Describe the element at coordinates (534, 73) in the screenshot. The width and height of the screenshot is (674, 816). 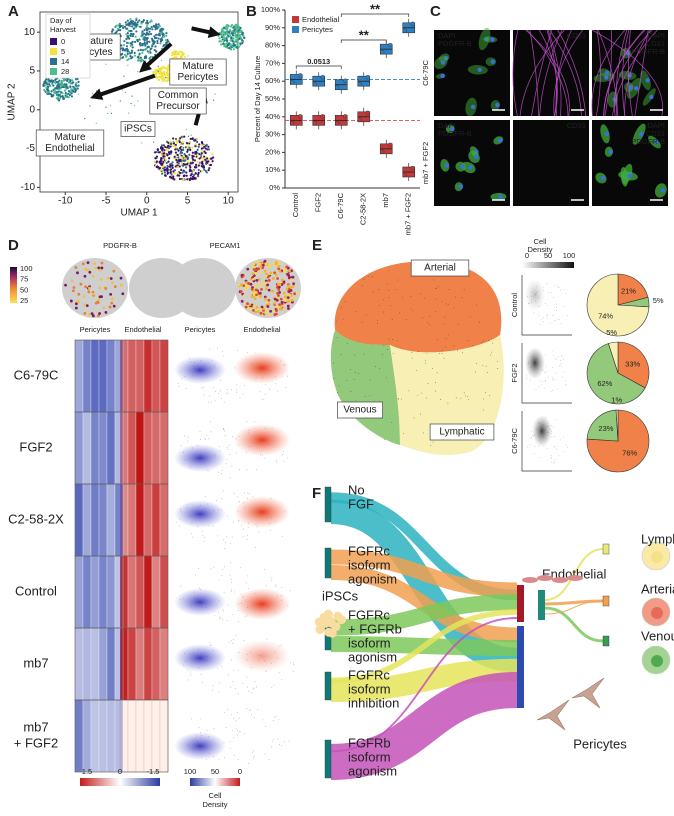
I see `vessel` at that location.